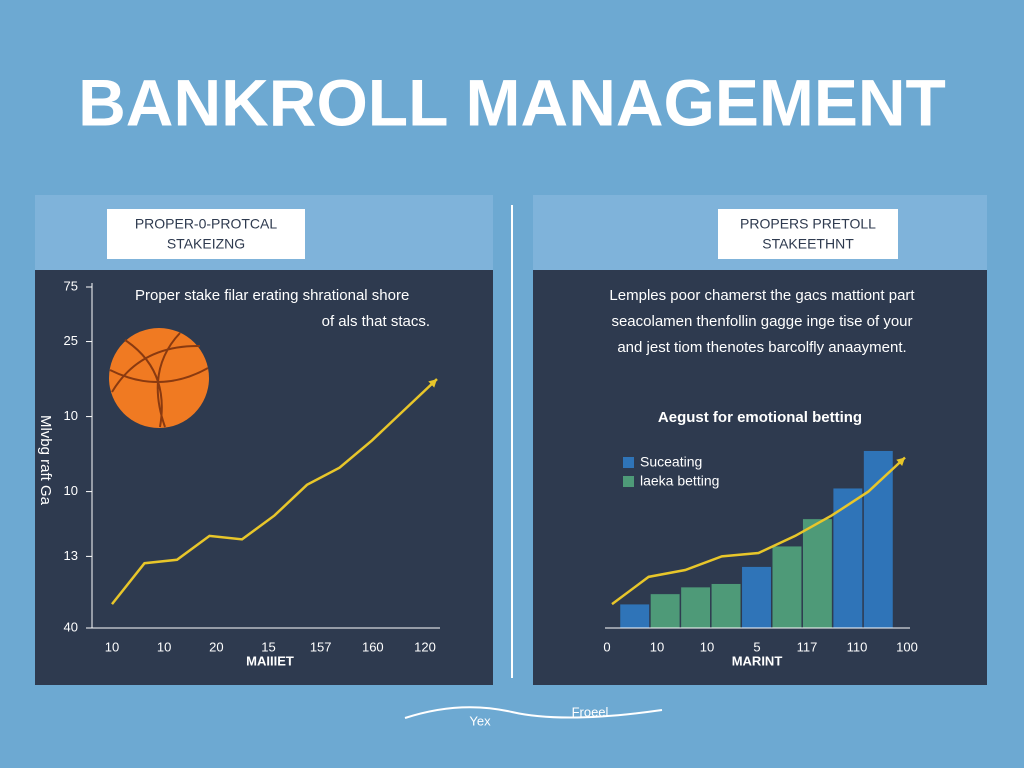  What do you see at coordinates (268, 646) in the screenshot?
I see `x-tick-label: 15` at bounding box center [268, 646].